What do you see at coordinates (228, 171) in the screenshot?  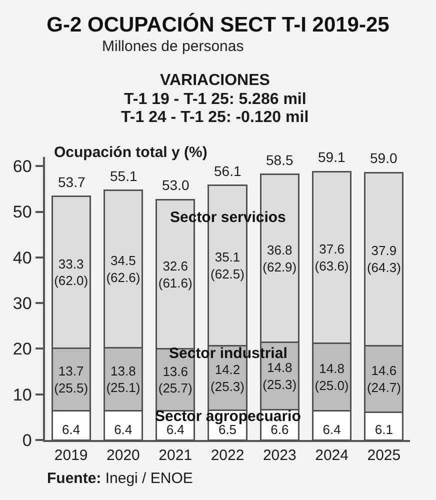 I see `annotation: 56.1` at bounding box center [228, 171].